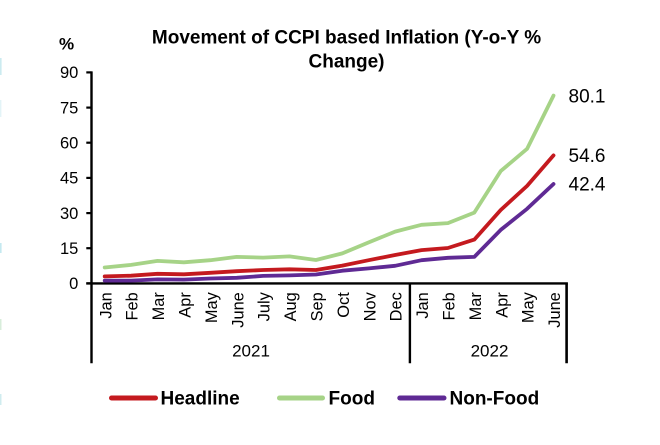 The height and width of the screenshot is (445, 660). I want to click on svg-text: 90, so click(69, 73).